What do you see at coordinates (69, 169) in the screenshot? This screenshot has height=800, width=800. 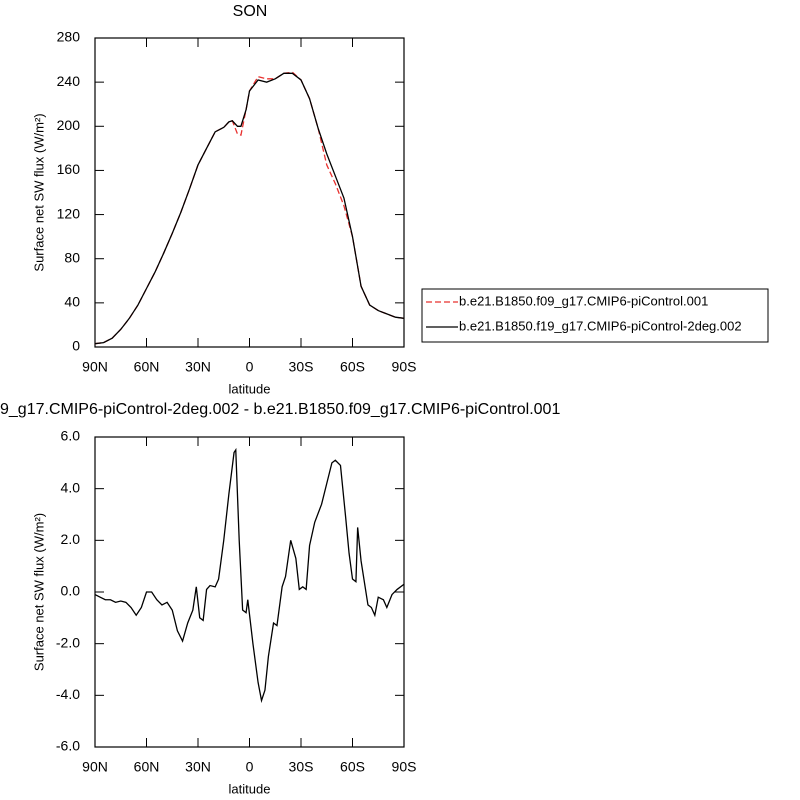 I see `y-tick-label: 160` at bounding box center [69, 169].